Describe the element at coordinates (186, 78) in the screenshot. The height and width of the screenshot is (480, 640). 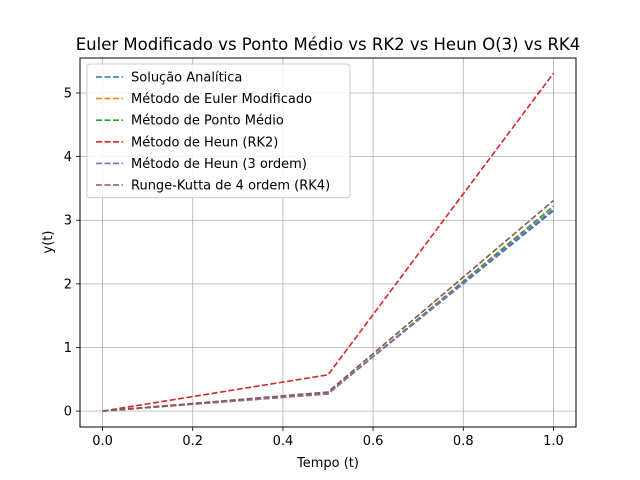
I see `legend-label: Solução Analítica` at that location.